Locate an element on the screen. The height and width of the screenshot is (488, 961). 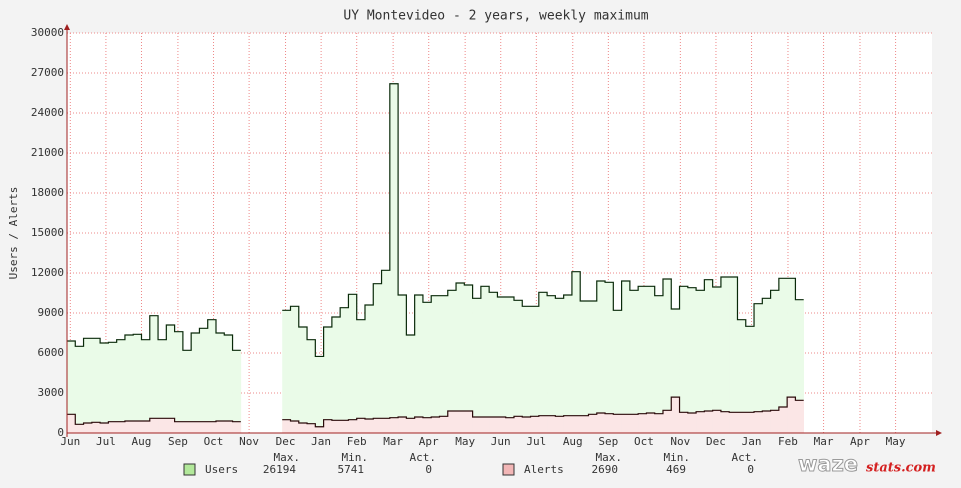
x-tick-label: Apr is located at coordinates (860, 441).